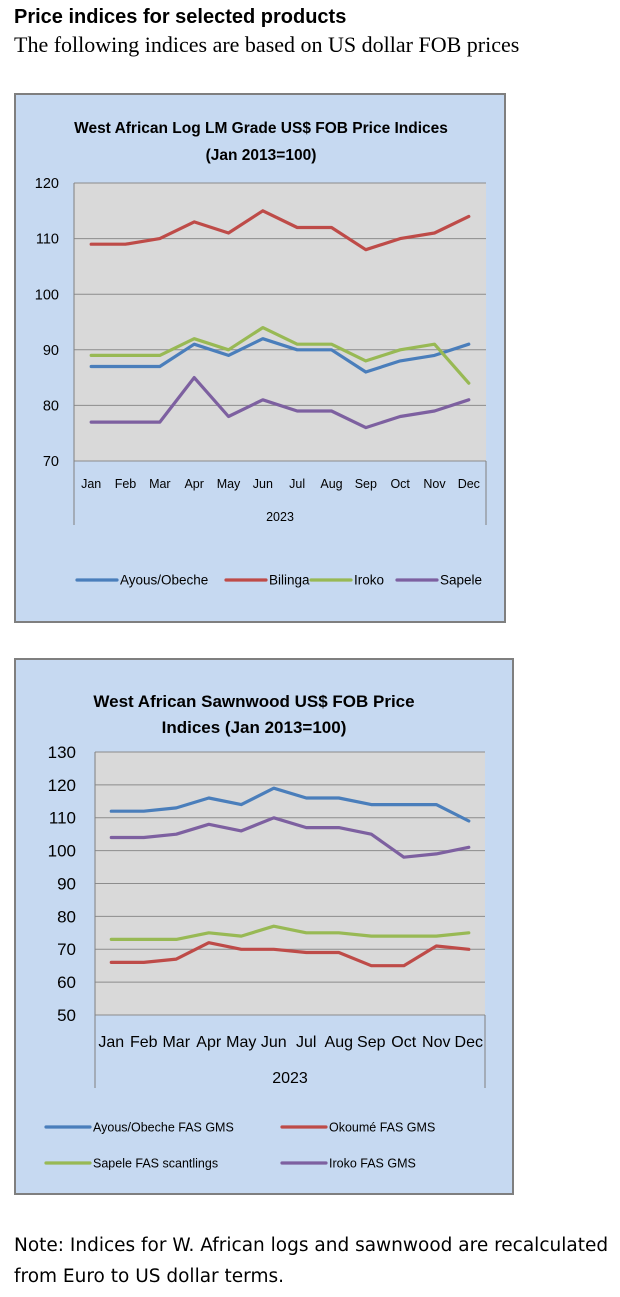 Image resolution: width=620 pixels, height=1297 pixels. Describe the element at coordinates (164, 580) in the screenshot. I see `legend-label: Ayous/Obeche` at that location.